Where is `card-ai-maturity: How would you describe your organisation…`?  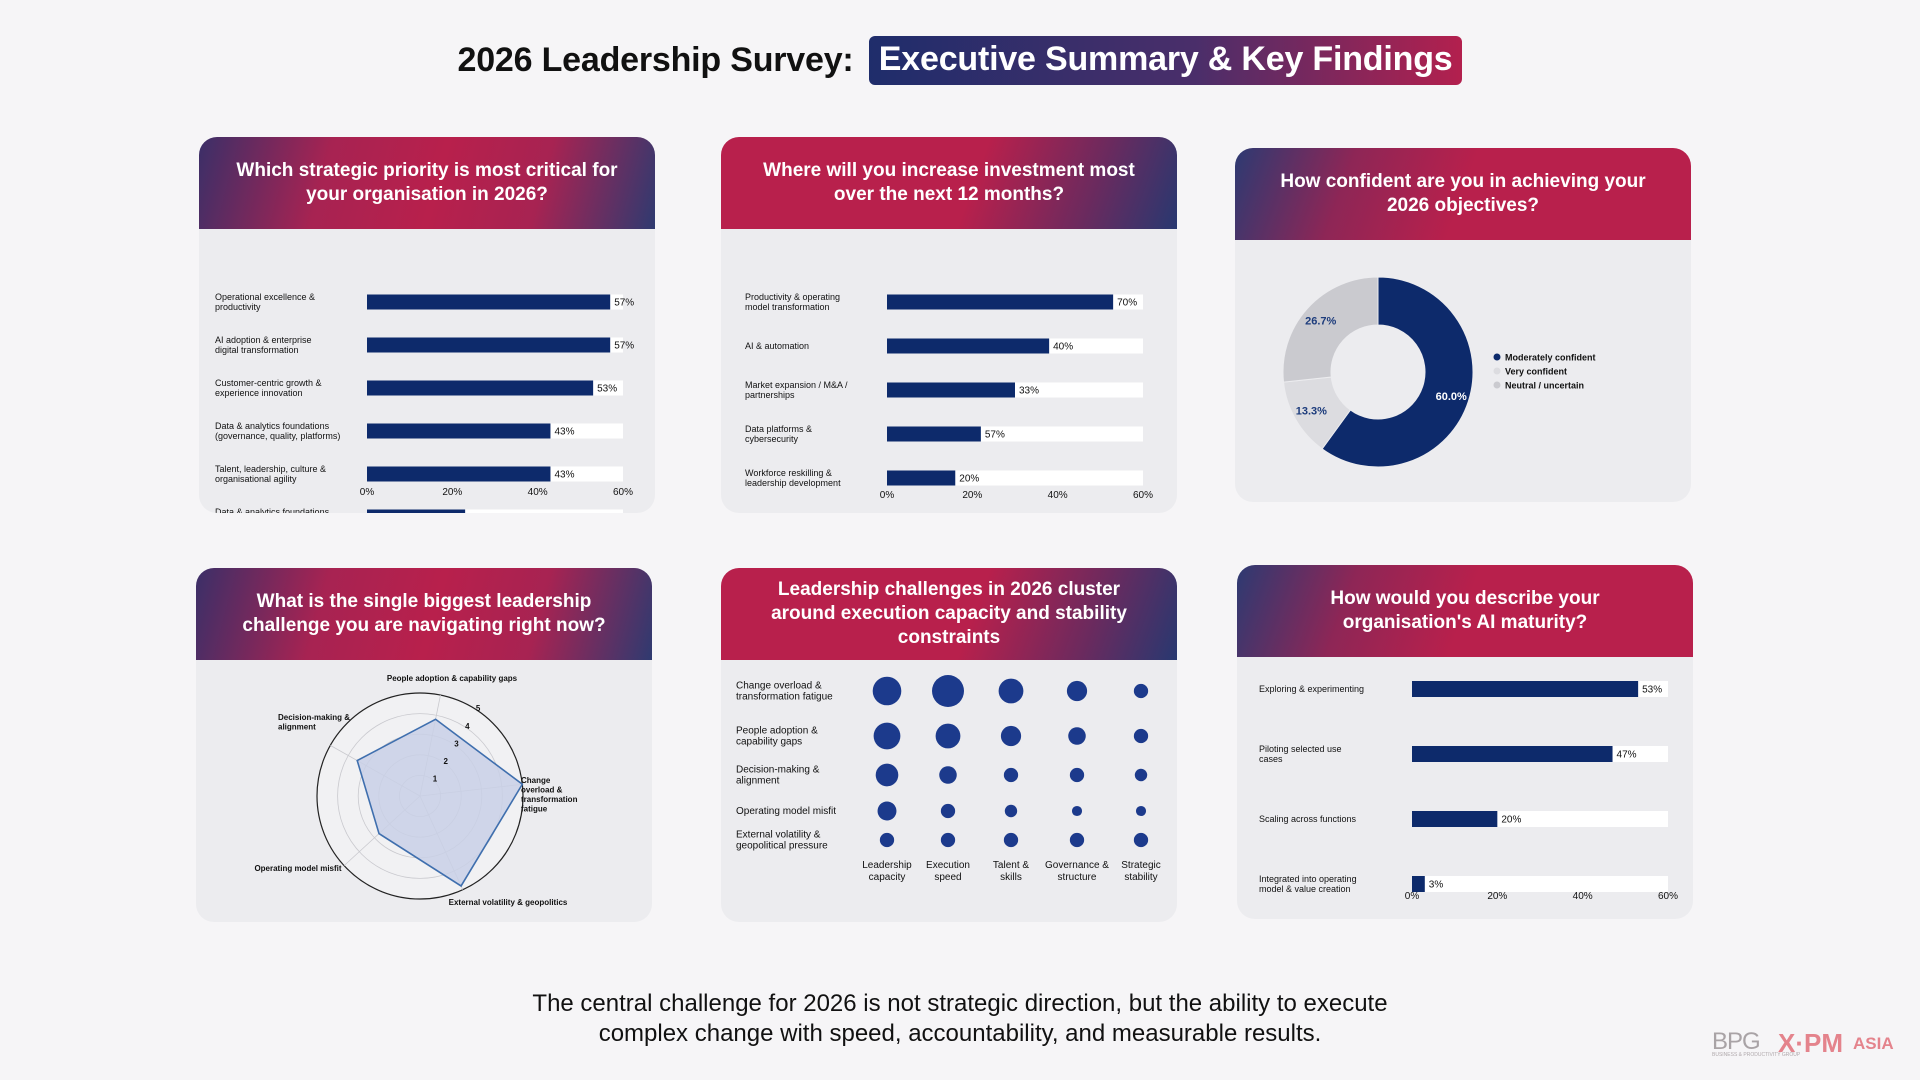 card-ai-maturity: How would you describe your organisation… is located at coordinates (1465, 742).